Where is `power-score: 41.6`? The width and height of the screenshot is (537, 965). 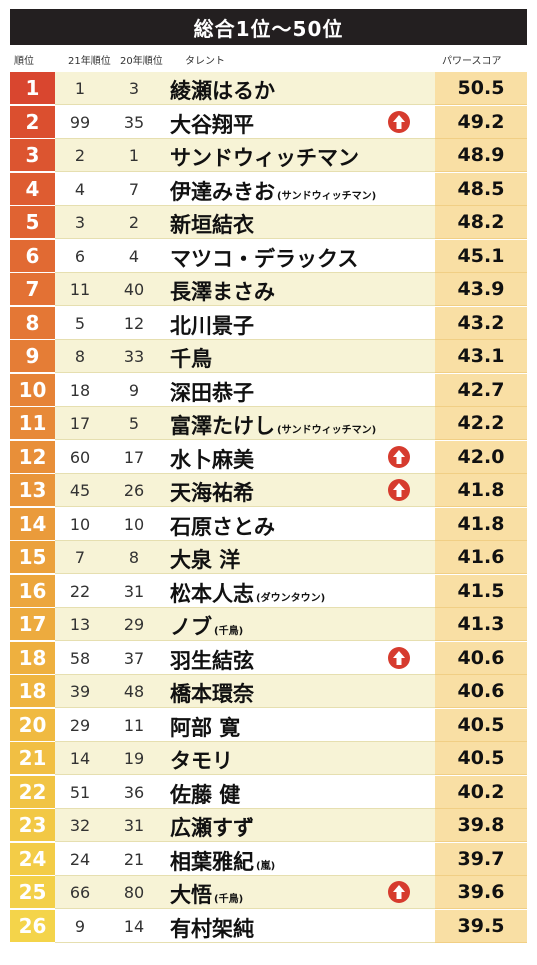
power-score: 41.6 is located at coordinates (481, 557).